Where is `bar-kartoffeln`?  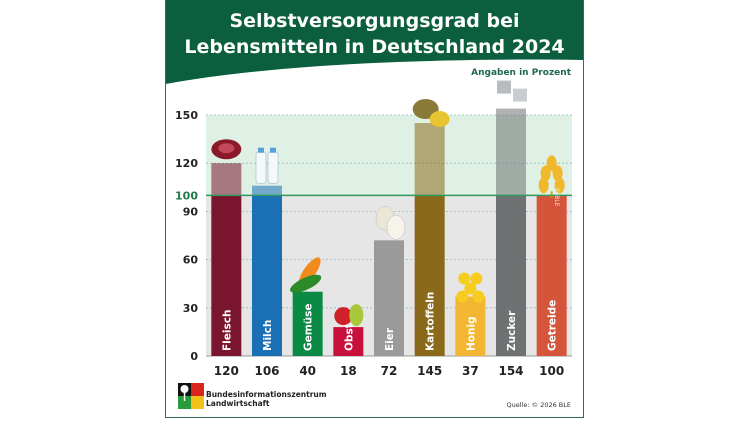
bar-kartoffeln is located at coordinates (429, 275).